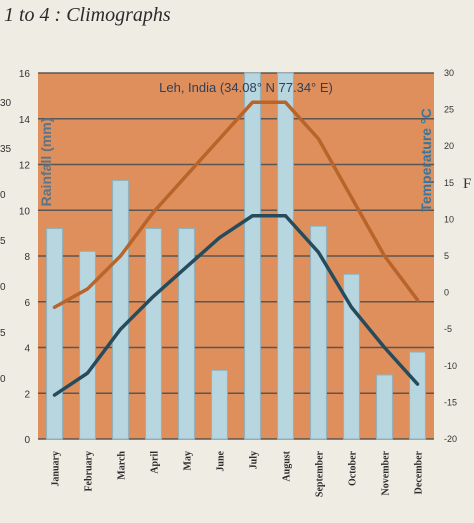 This screenshot has width=474, height=523. What do you see at coordinates (446, 293) in the screenshot?
I see `temperature-tick-label: 0` at bounding box center [446, 293].